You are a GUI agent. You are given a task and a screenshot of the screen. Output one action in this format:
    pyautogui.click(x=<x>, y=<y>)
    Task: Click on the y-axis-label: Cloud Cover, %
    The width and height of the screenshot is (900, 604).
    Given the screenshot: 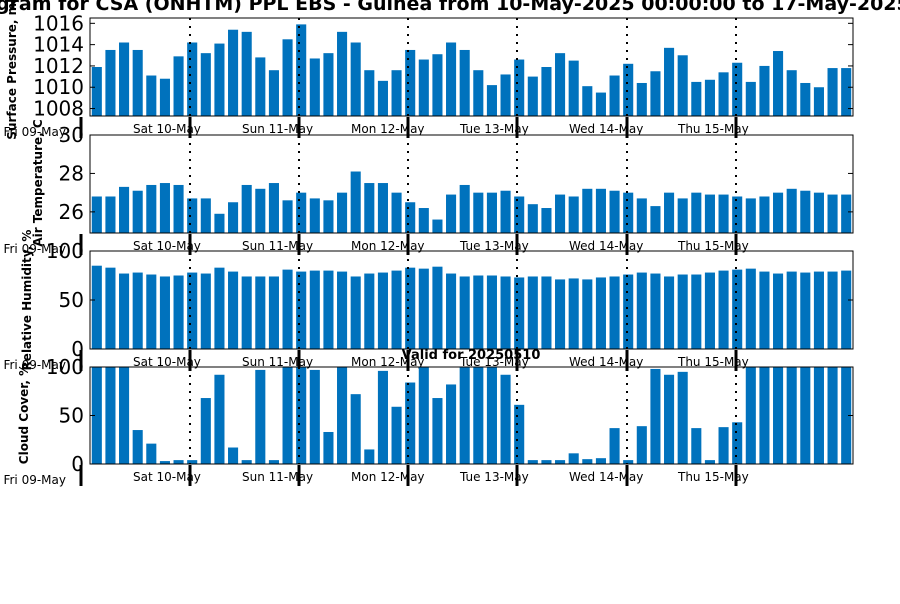 What is the action you would take?
    pyautogui.click(x=24, y=414)
    